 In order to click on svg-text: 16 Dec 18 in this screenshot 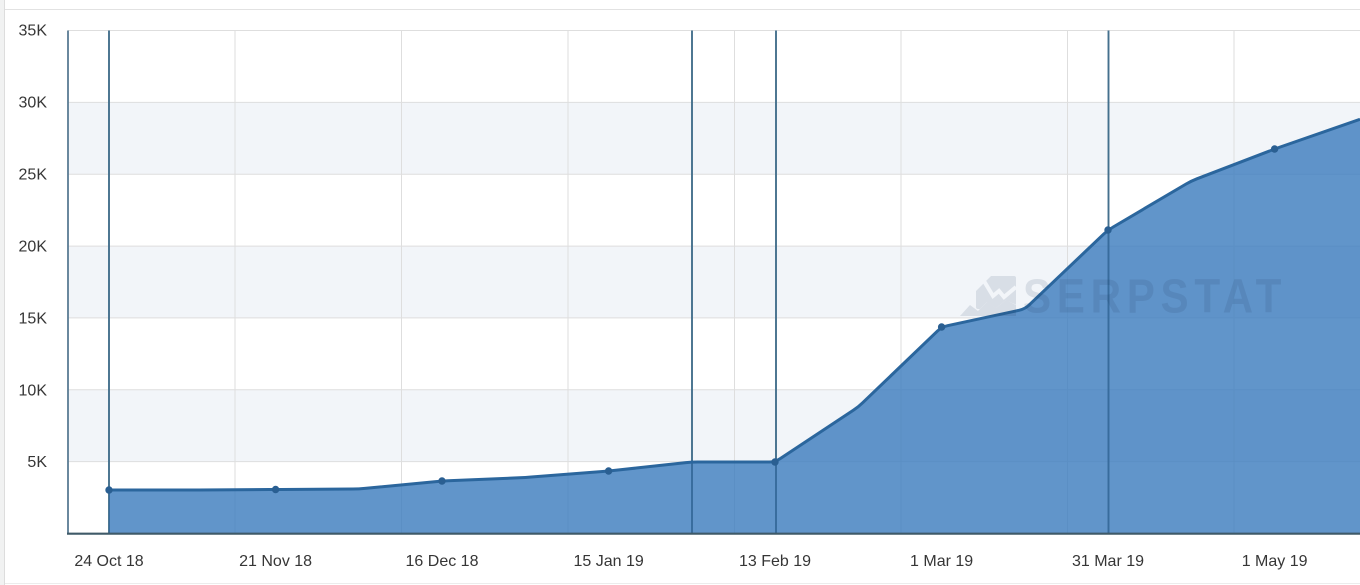, I will do `click(442, 561)`.